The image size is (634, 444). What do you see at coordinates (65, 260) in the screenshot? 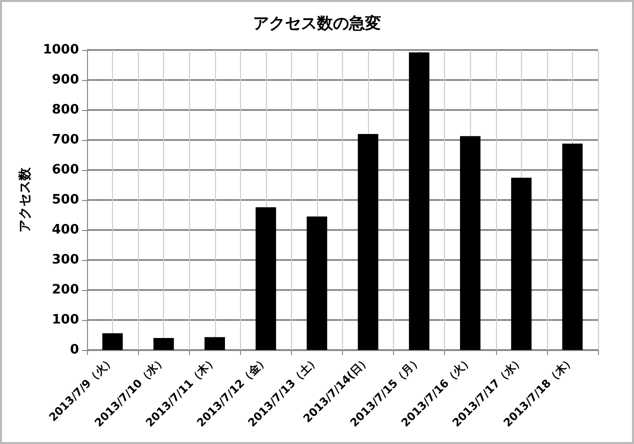
I see `y-tick-label: 300` at bounding box center [65, 260].